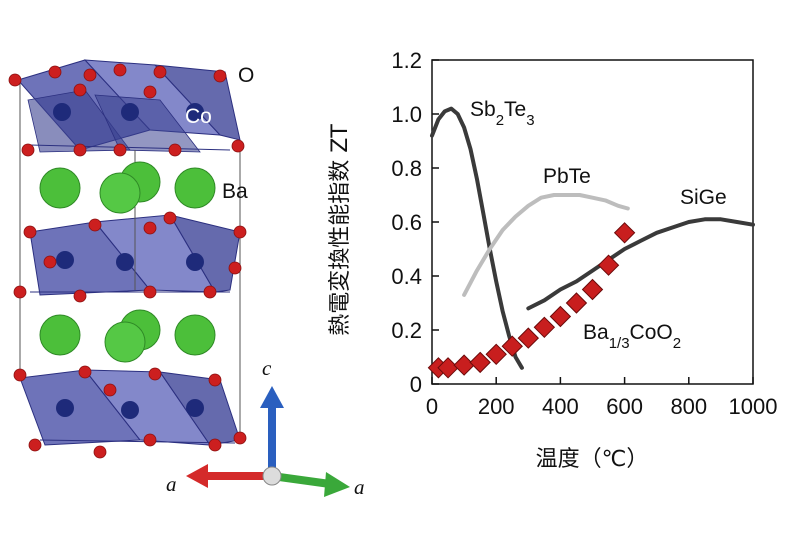 Image resolution: width=785 pixels, height=551 pixels. I want to click on oxygen-label: O, so click(246, 75).